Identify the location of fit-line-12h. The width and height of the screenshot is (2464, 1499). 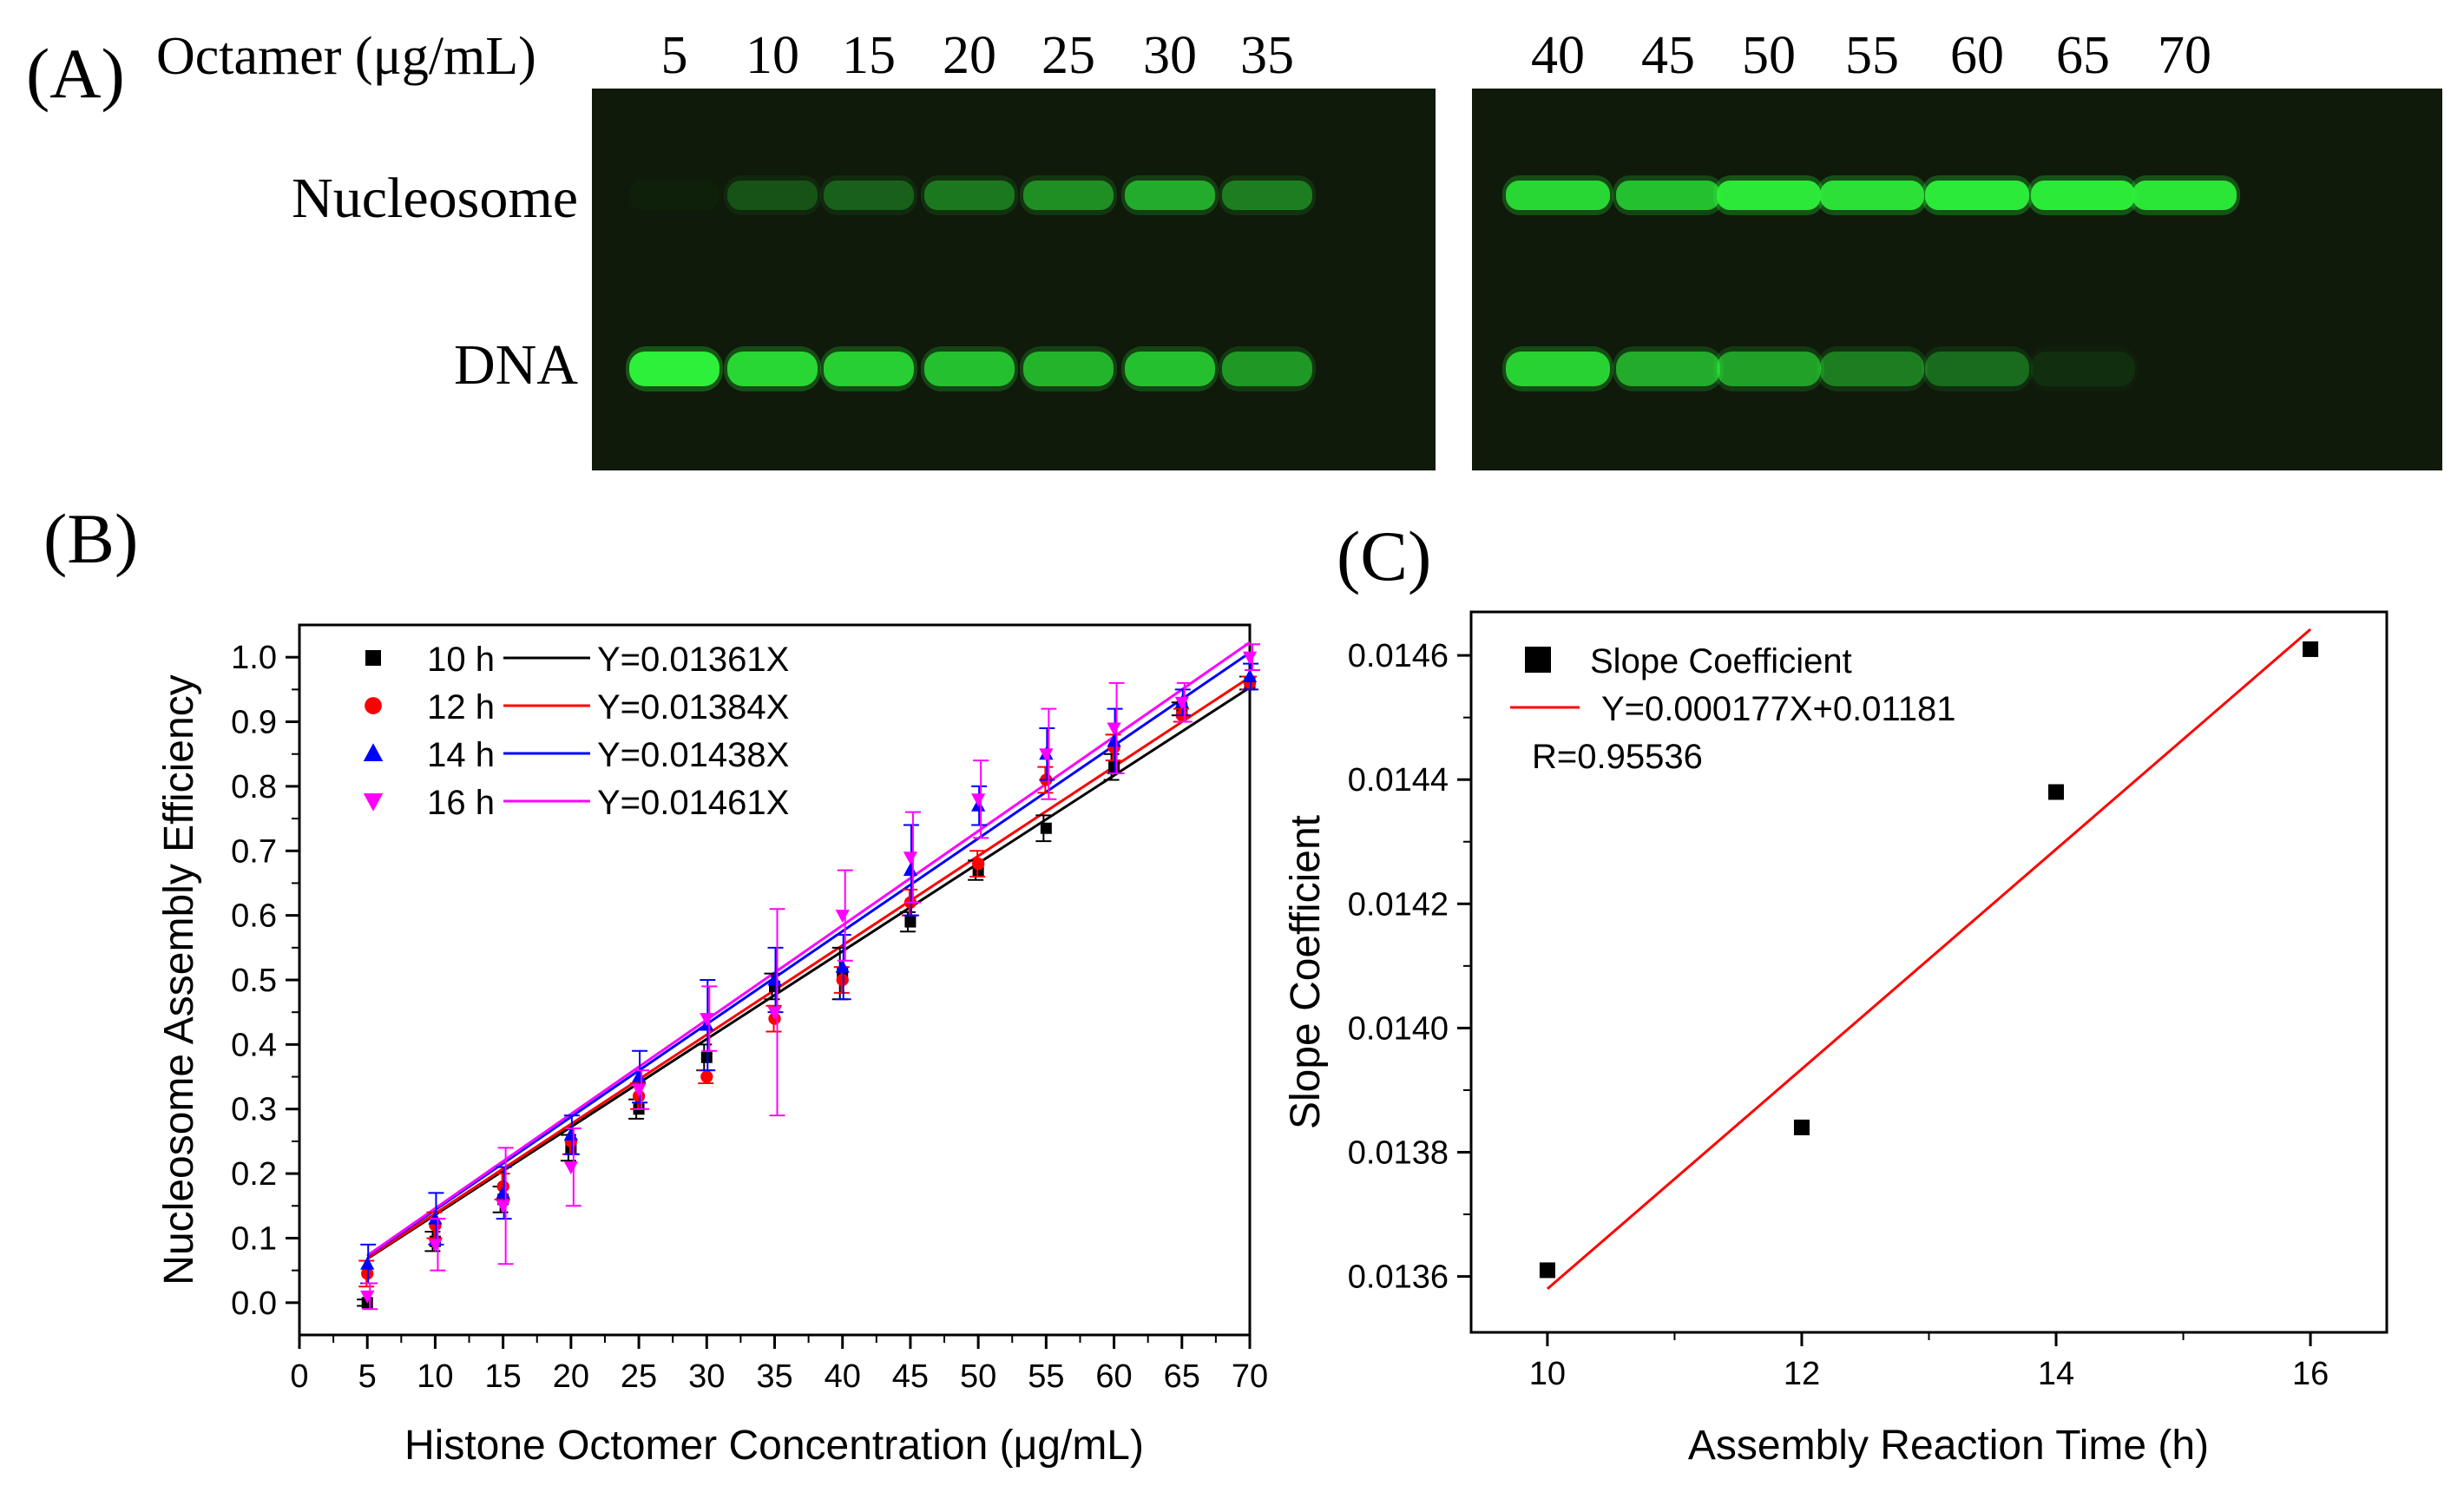
(809, 967).